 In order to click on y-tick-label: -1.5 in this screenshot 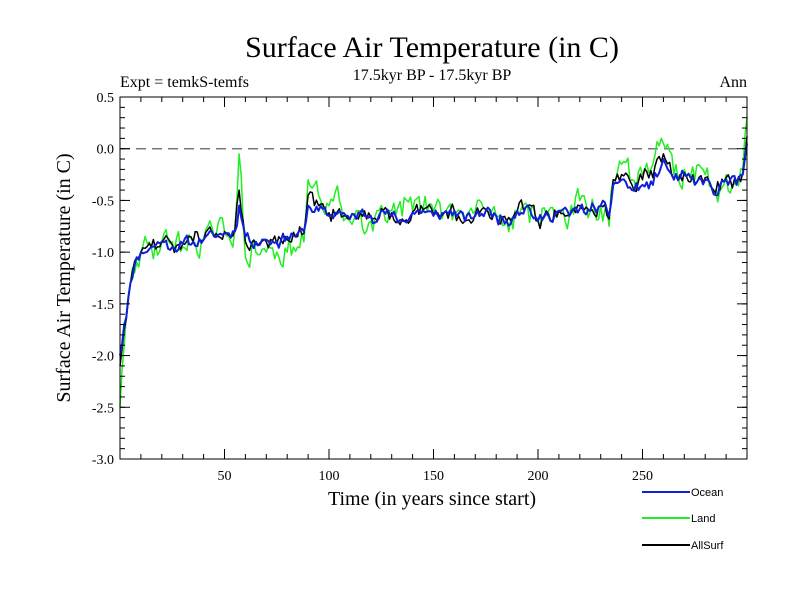, I will do `click(103, 305)`.